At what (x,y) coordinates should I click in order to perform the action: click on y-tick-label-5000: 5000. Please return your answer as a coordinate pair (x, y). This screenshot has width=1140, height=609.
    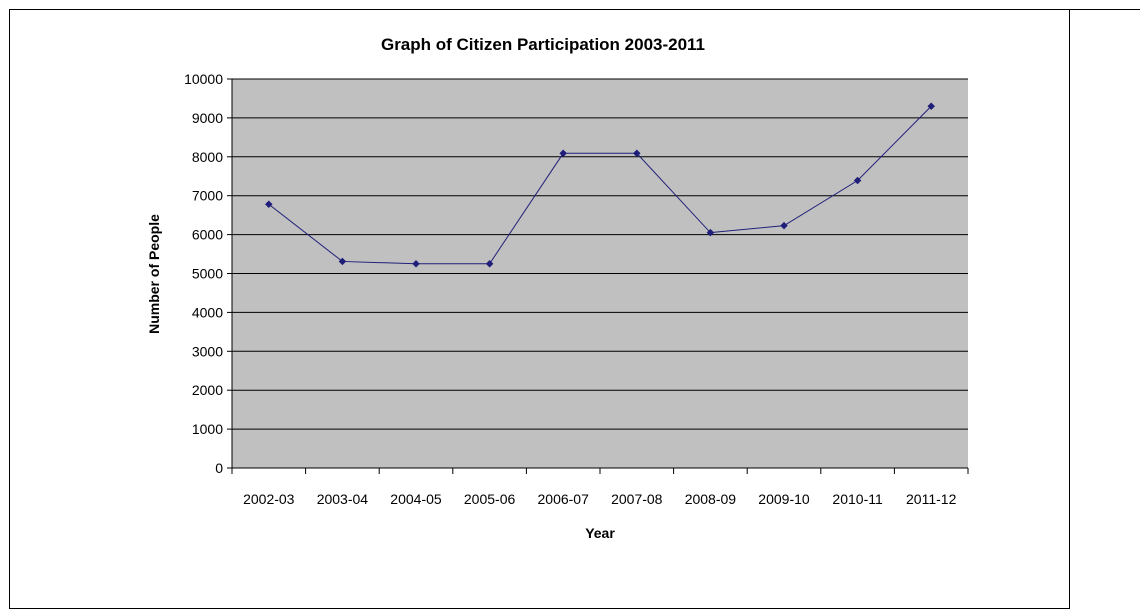
    Looking at the image, I should click on (207, 274).